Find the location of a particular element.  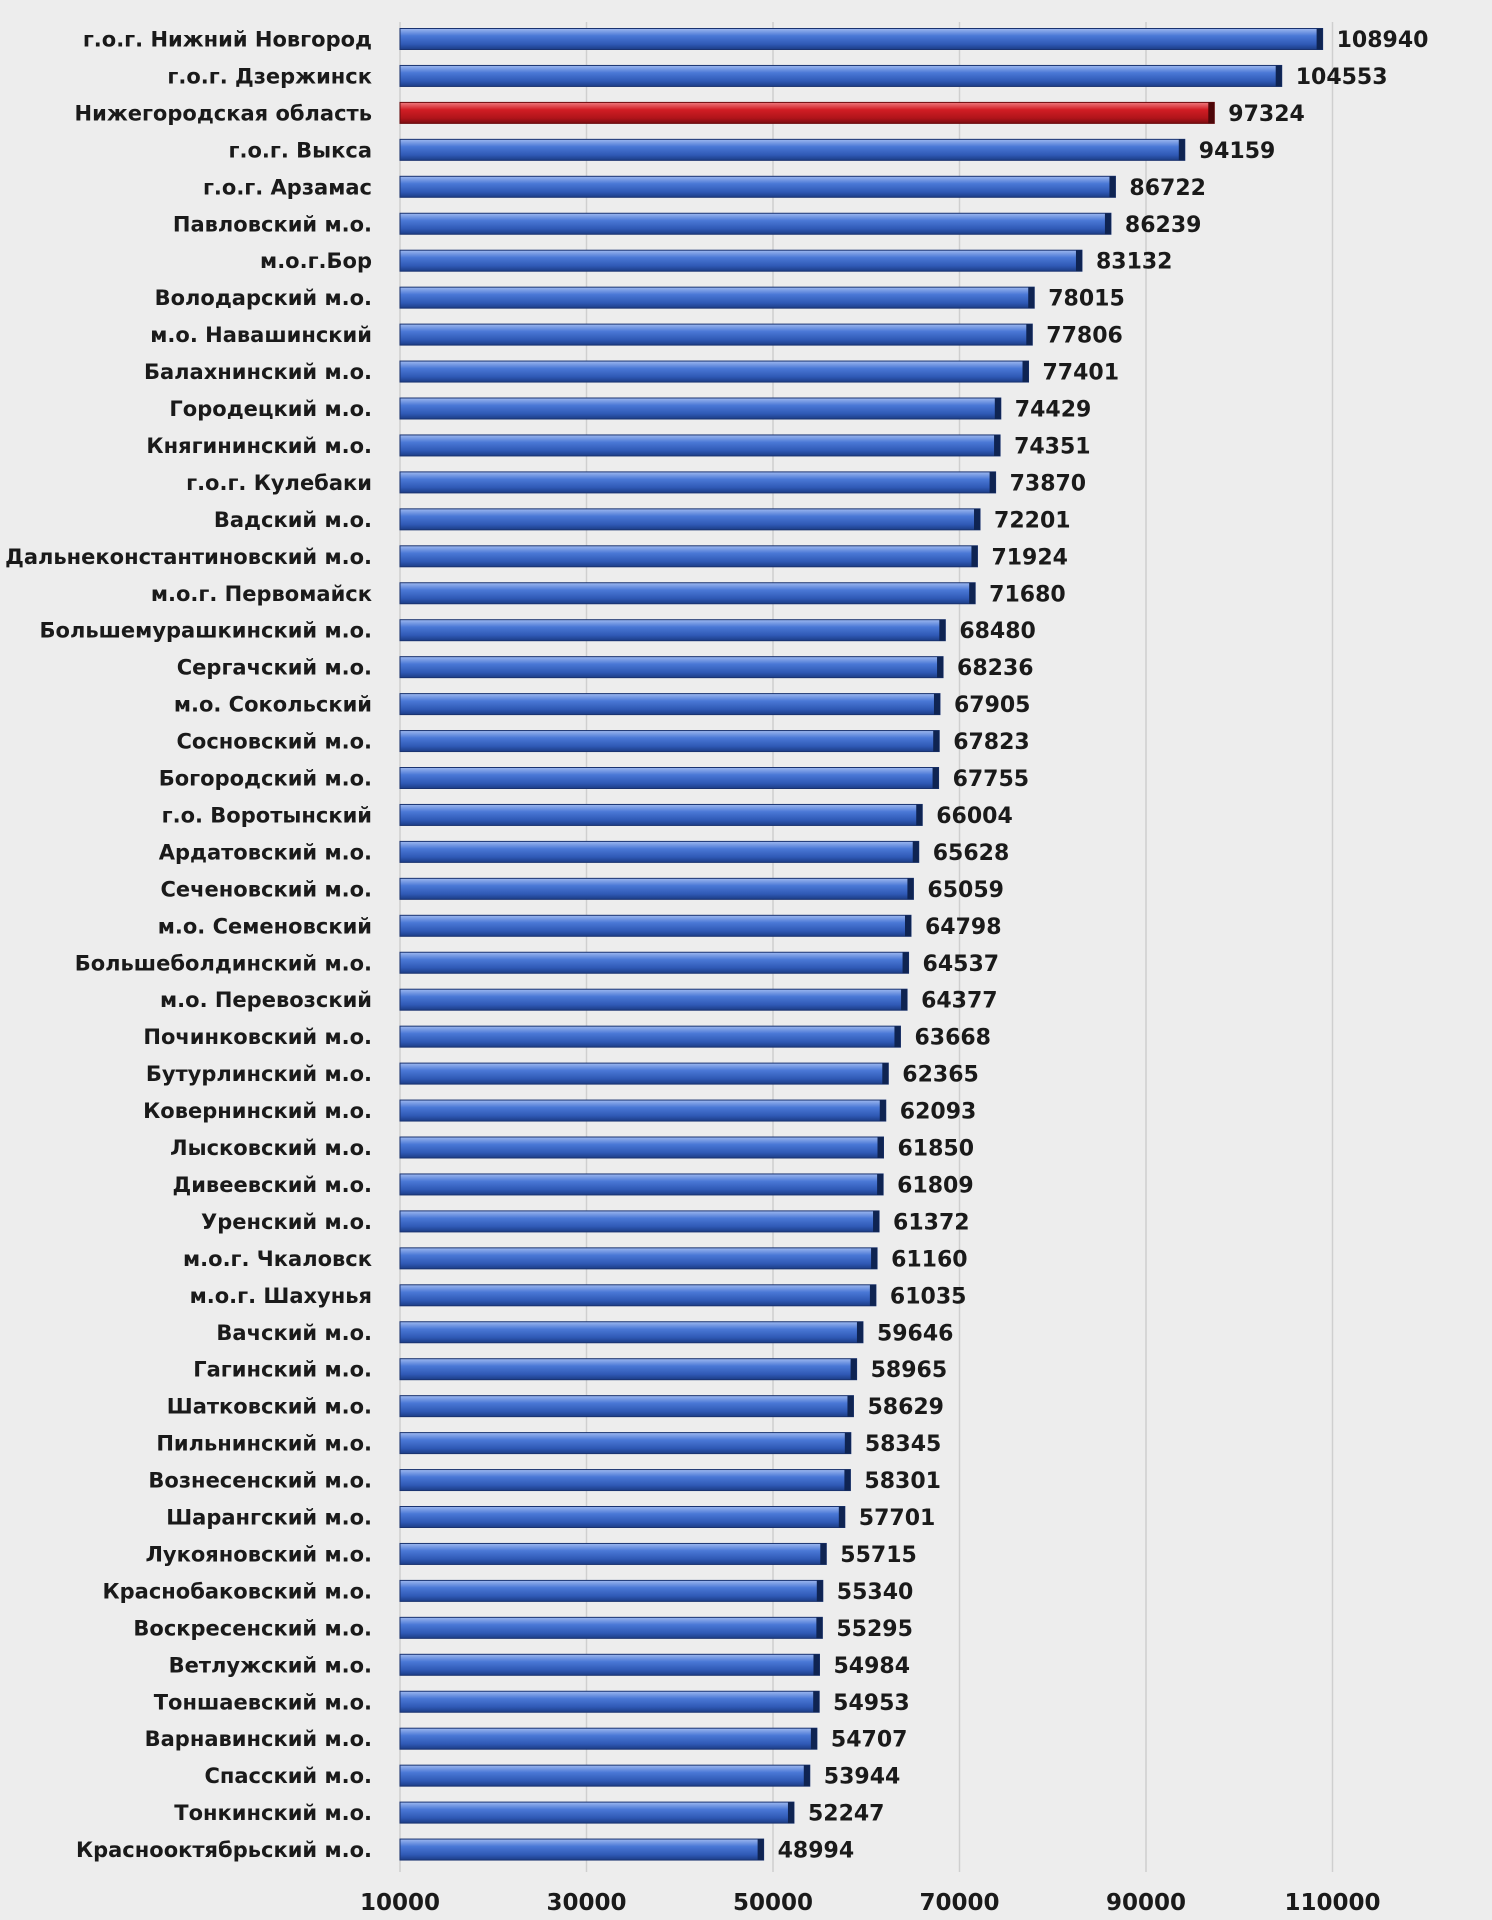

category-label: г.о.г. Дзержинск is located at coordinates (269, 76).